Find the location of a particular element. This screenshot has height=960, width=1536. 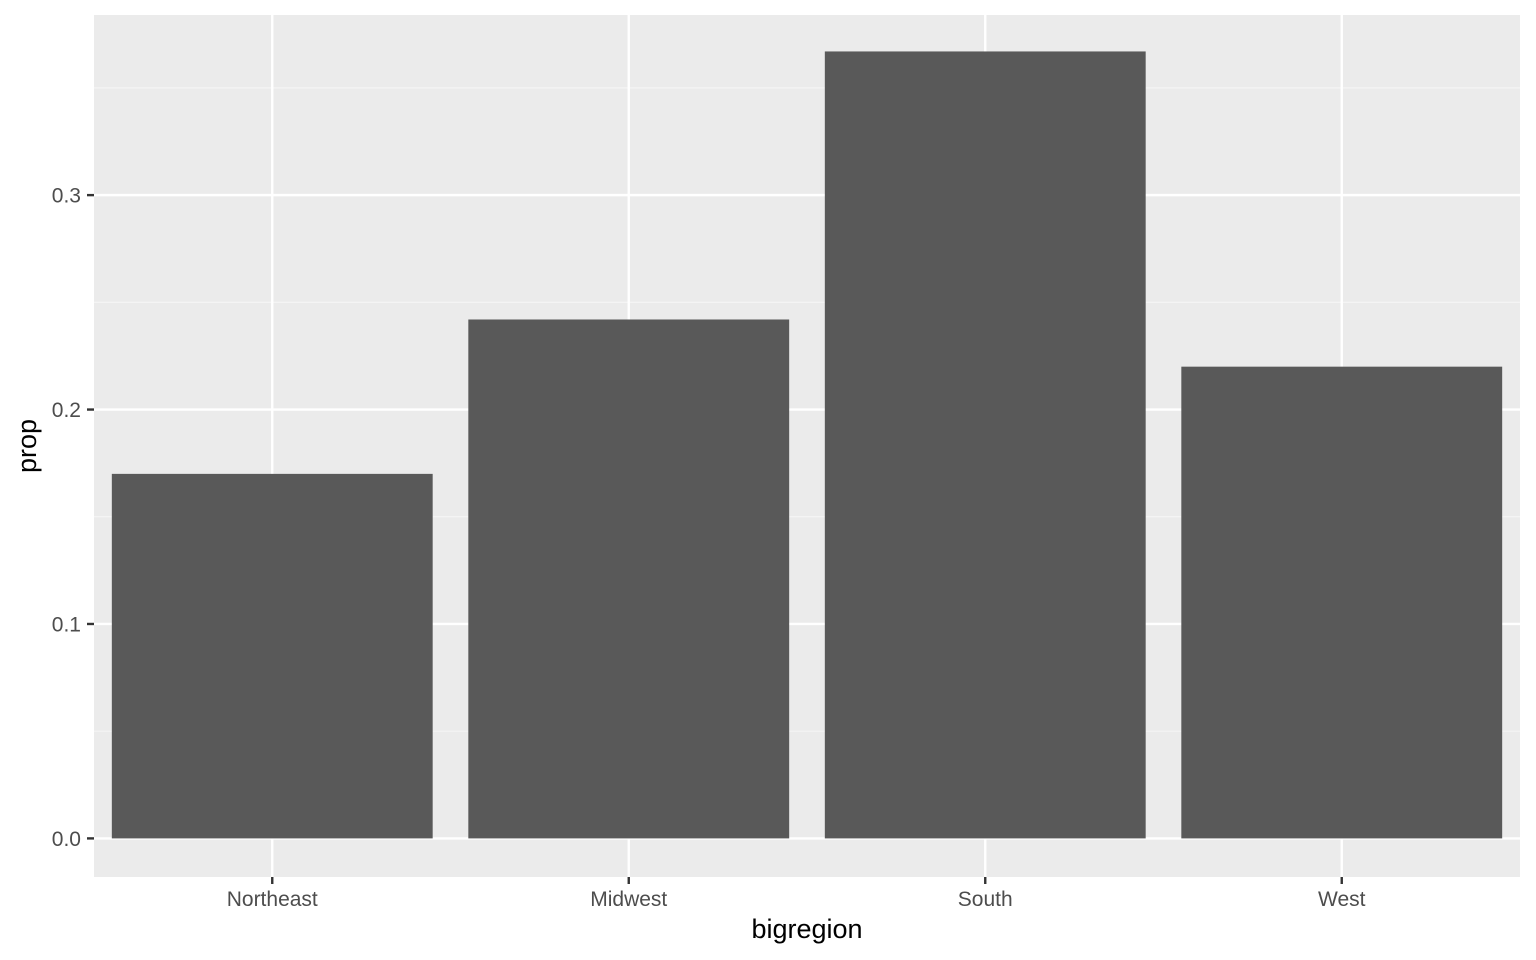

bar-northeast is located at coordinates (272, 656).